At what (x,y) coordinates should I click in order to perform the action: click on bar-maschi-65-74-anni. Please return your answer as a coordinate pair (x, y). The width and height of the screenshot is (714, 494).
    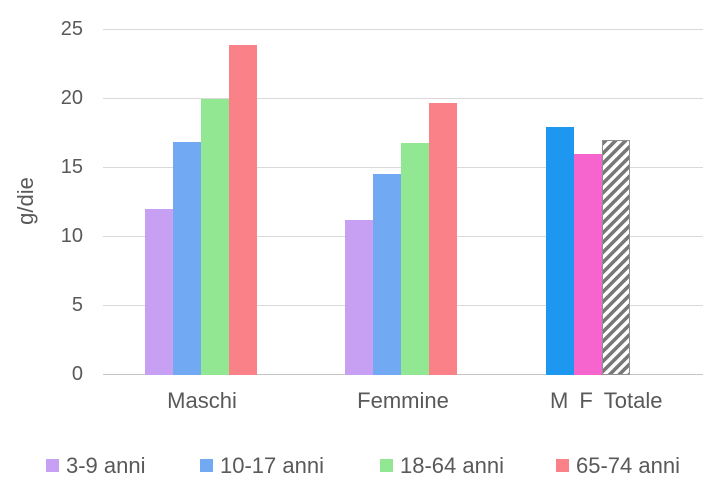
    Looking at the image, I should click on (243, 210).